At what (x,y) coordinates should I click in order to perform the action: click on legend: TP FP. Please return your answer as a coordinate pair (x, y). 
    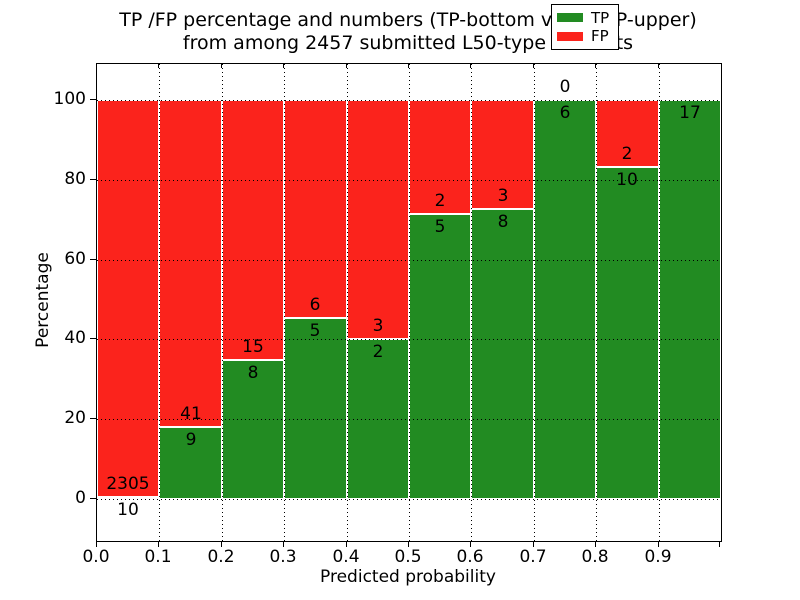
    Looking at the image, I should click on (585, 27).